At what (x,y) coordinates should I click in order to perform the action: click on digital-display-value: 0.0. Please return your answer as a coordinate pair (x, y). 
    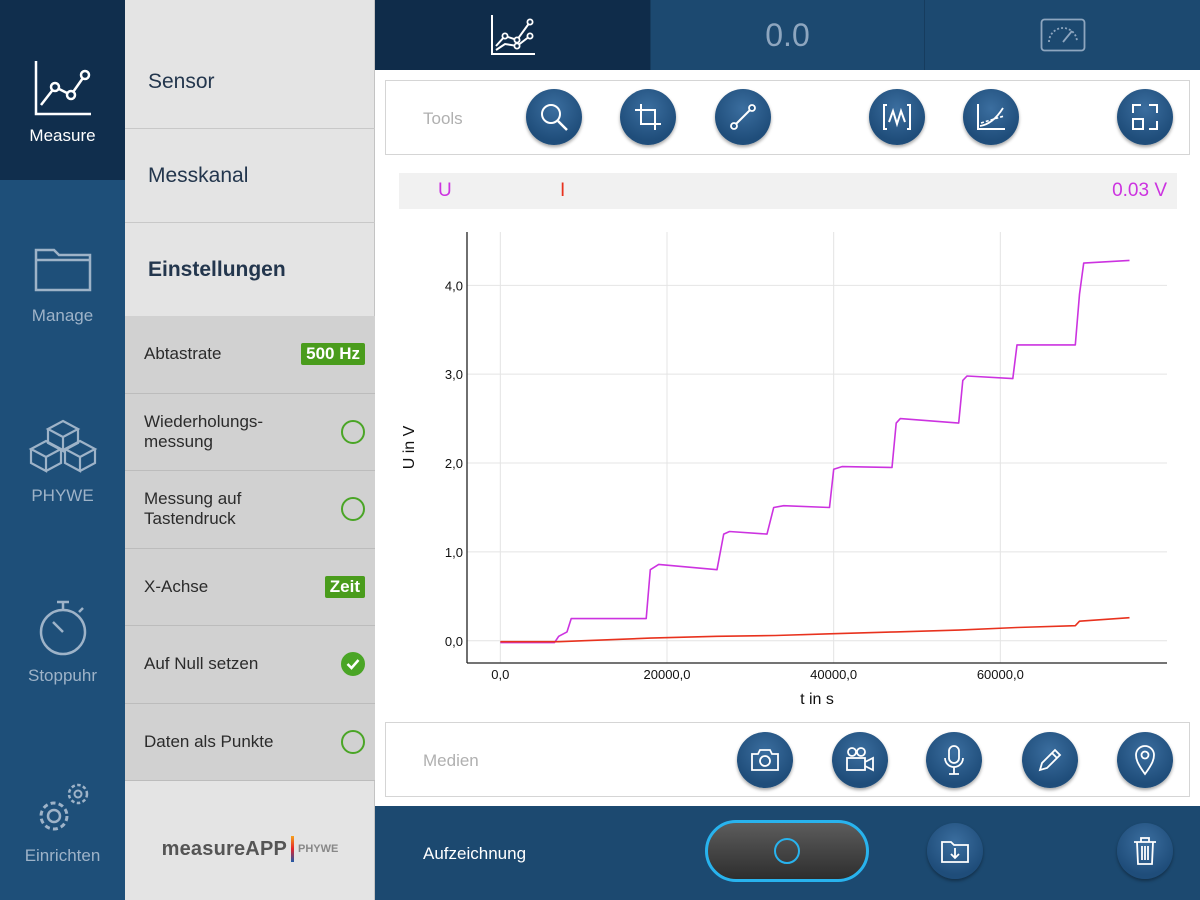
    Looking at the image, I should click on (787, 34).